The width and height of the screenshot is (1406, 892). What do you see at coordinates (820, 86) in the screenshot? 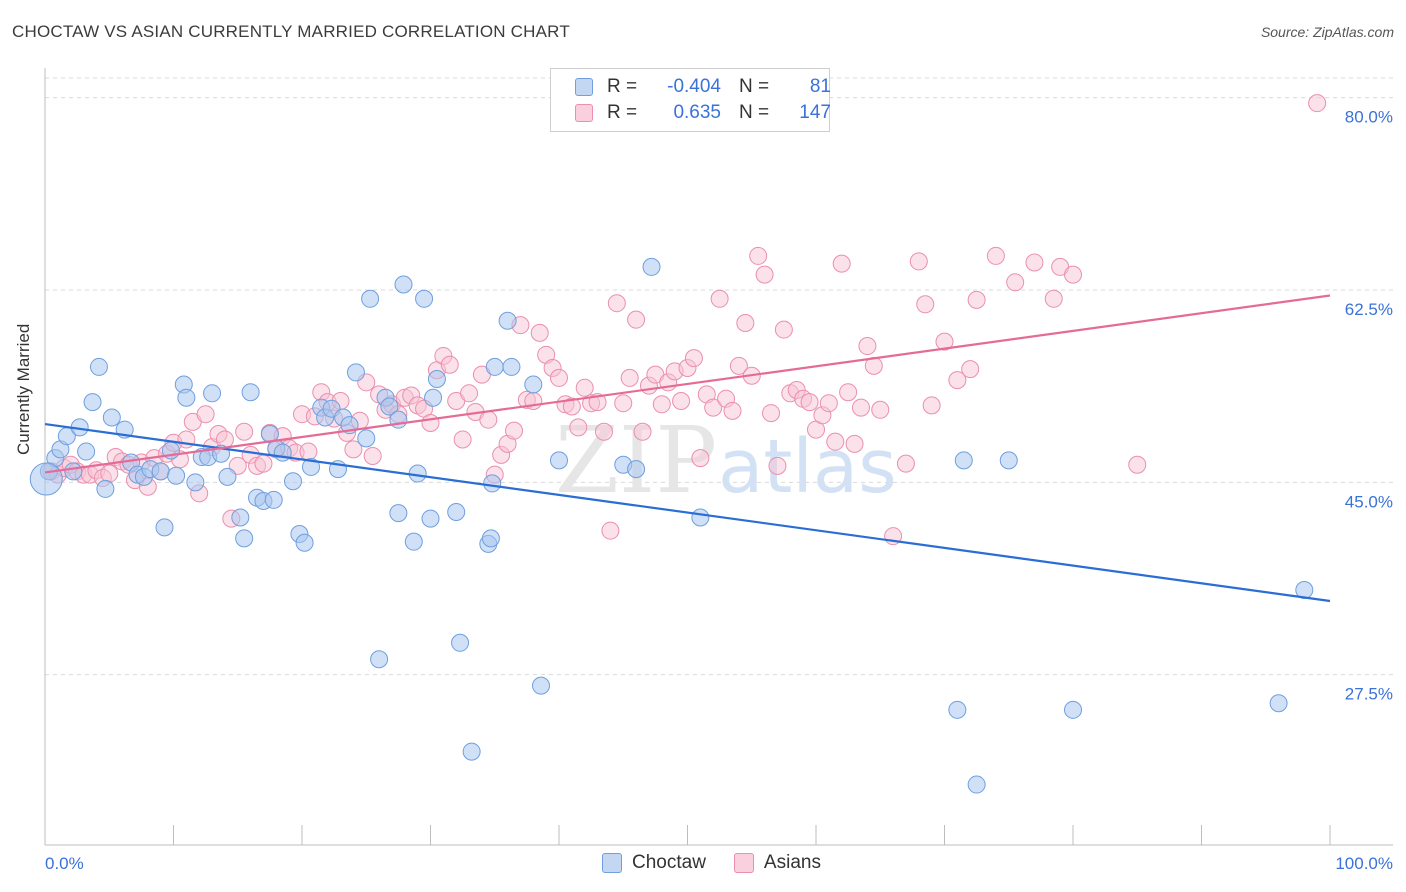
I see `legend-n-value: 81` at bounding box center [820, 86].